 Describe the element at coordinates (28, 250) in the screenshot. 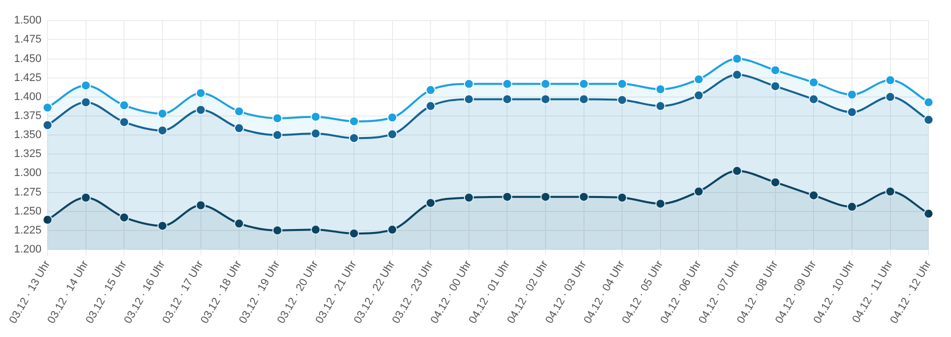

I see `y-tick-label: 1.200` at that location.